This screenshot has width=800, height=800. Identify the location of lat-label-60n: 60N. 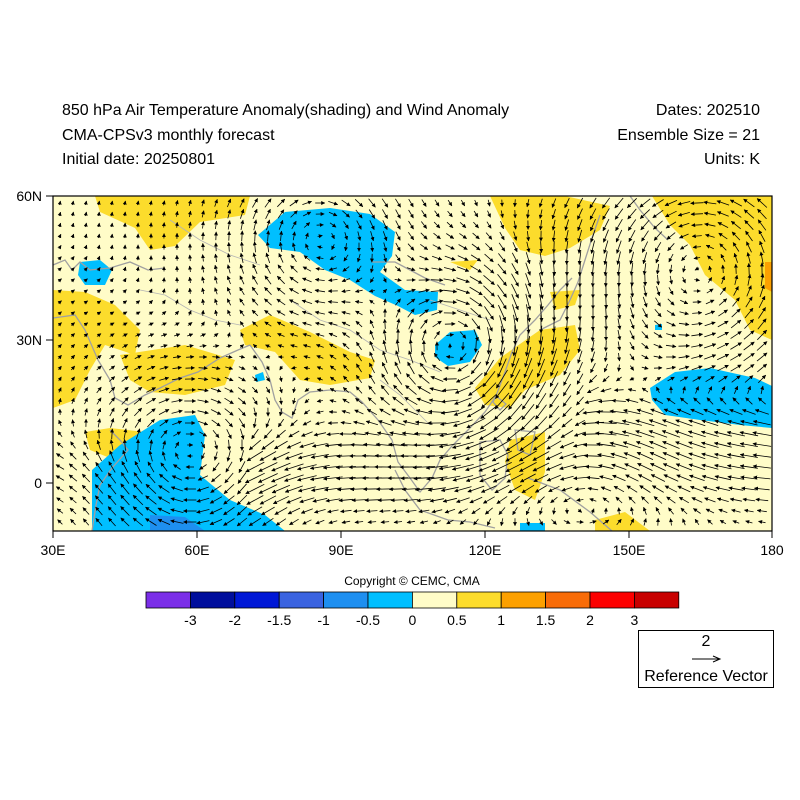
(29, 196).